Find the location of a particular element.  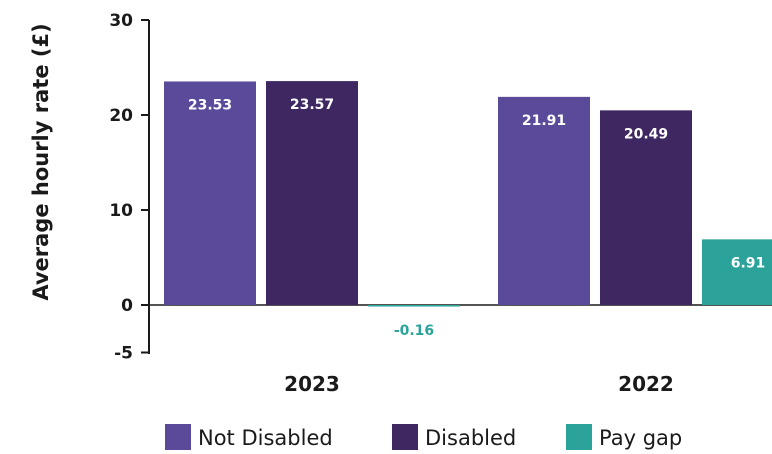

bar-value-label: 6.91 is located at coordinates (748, 263).